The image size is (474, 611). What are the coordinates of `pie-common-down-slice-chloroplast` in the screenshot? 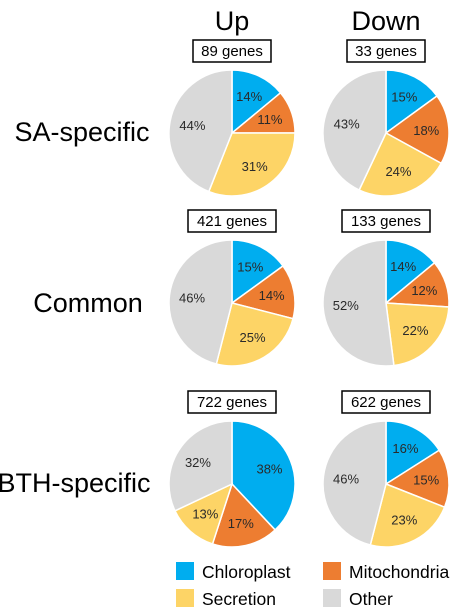 It's located at (410, 272).